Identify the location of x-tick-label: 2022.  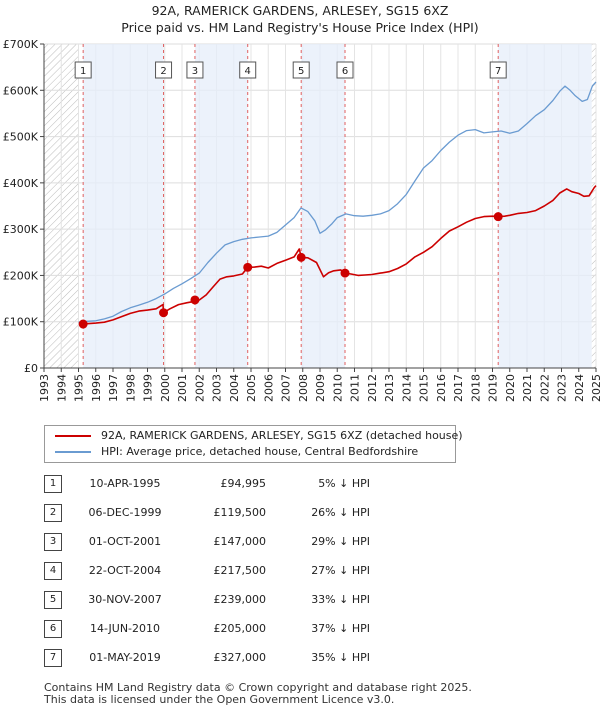
(544, 388).